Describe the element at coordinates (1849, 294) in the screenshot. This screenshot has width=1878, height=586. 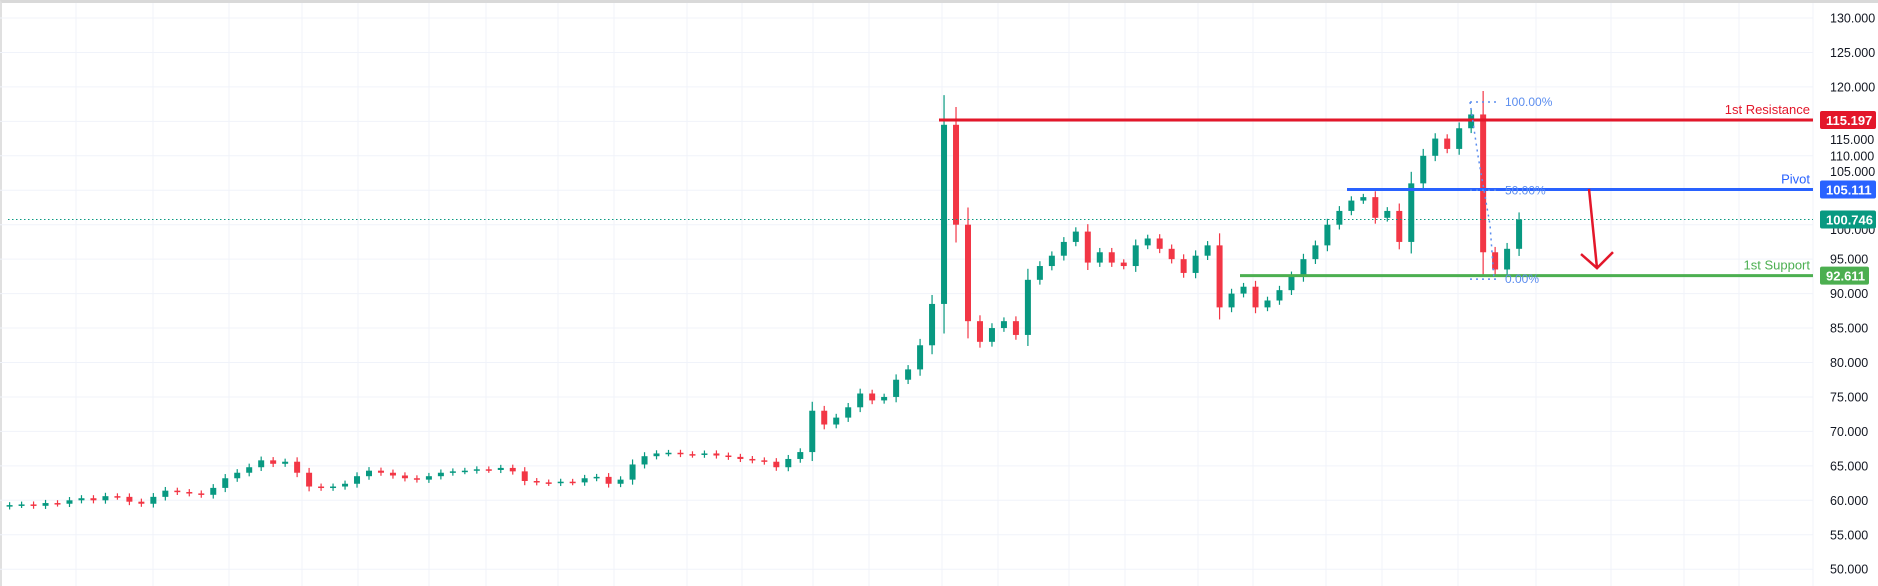
I see `y-tick-label: 90.000` at that location.